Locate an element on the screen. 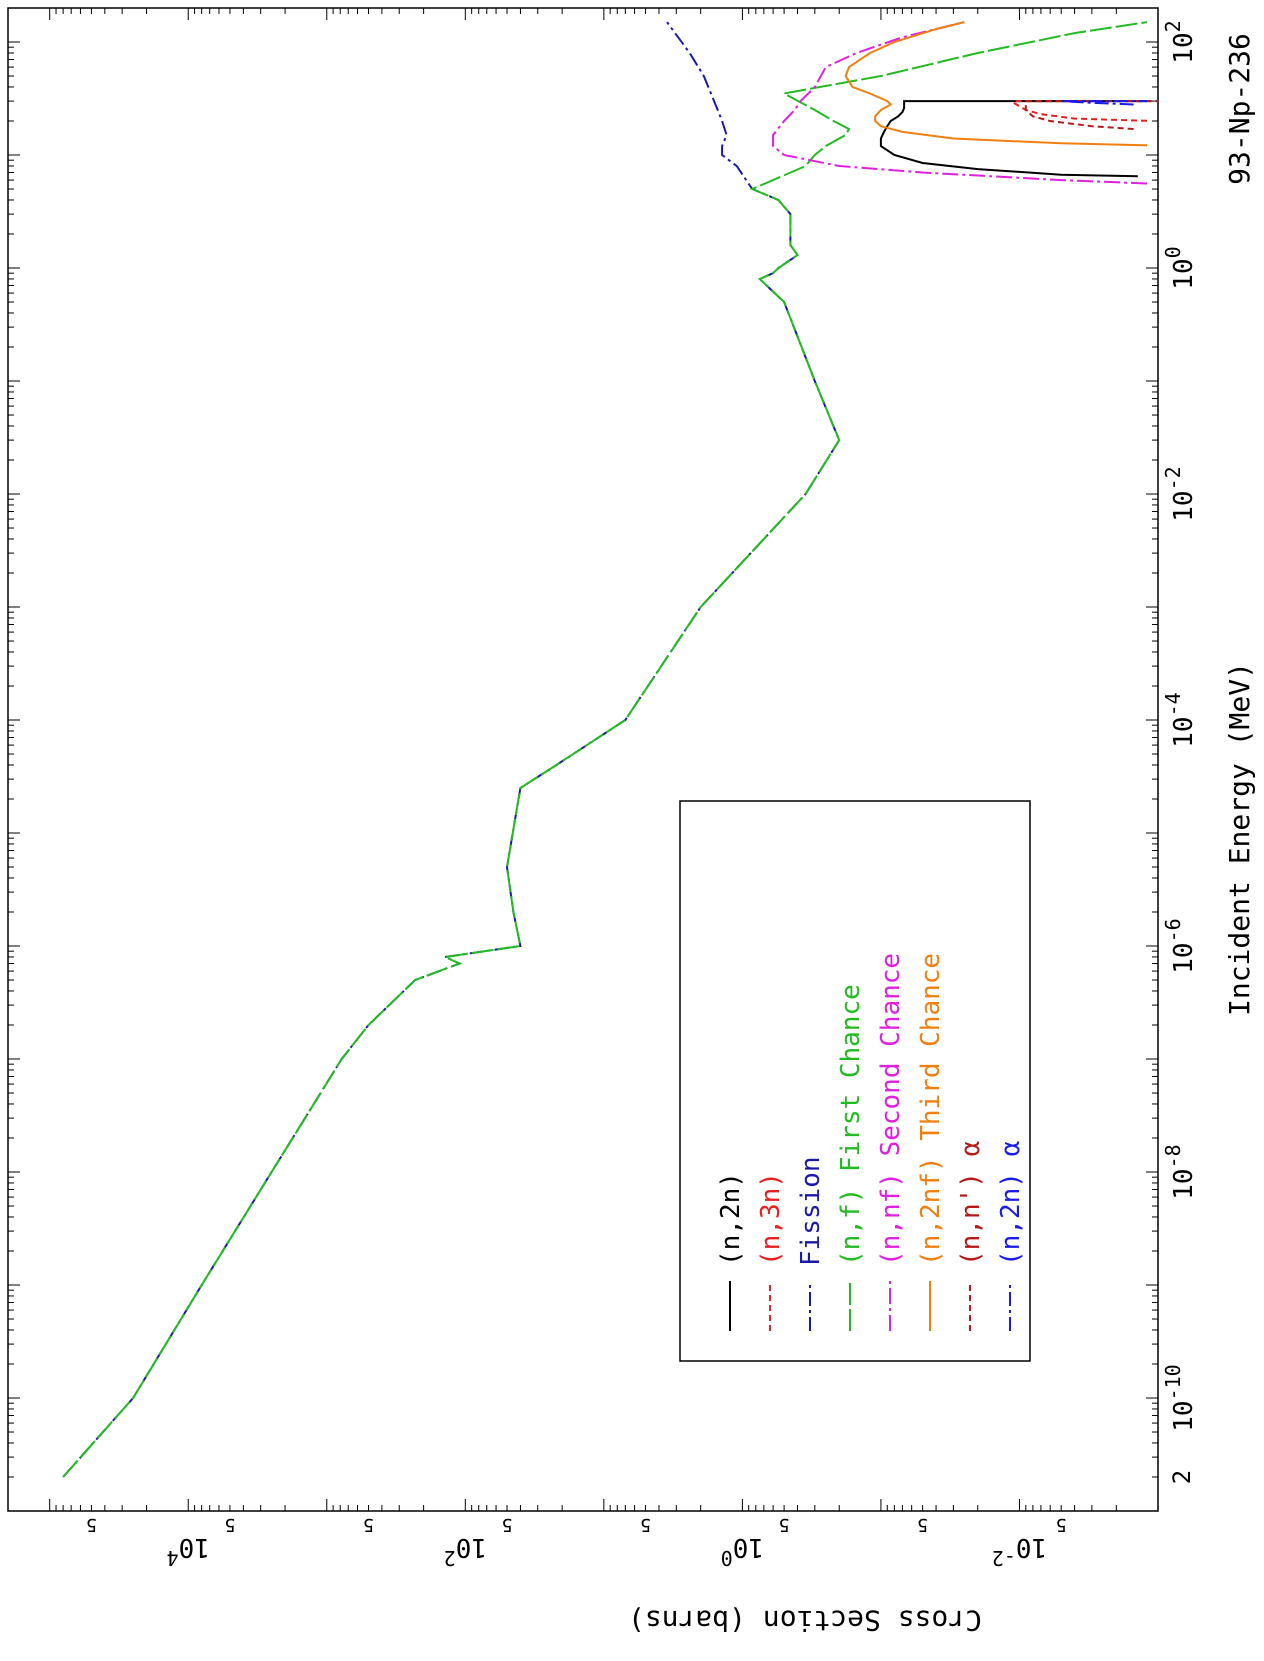 This screenshot has width=1264, height=1661. x-tick-label: 10-8 is located at coordinates (1180, 1171).